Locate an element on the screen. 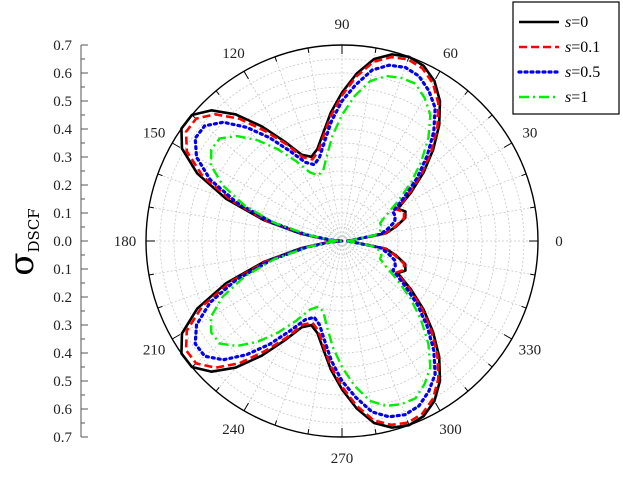 The image size is (623, 480). legend-label: s=1 is located at coordinates (576, 97).